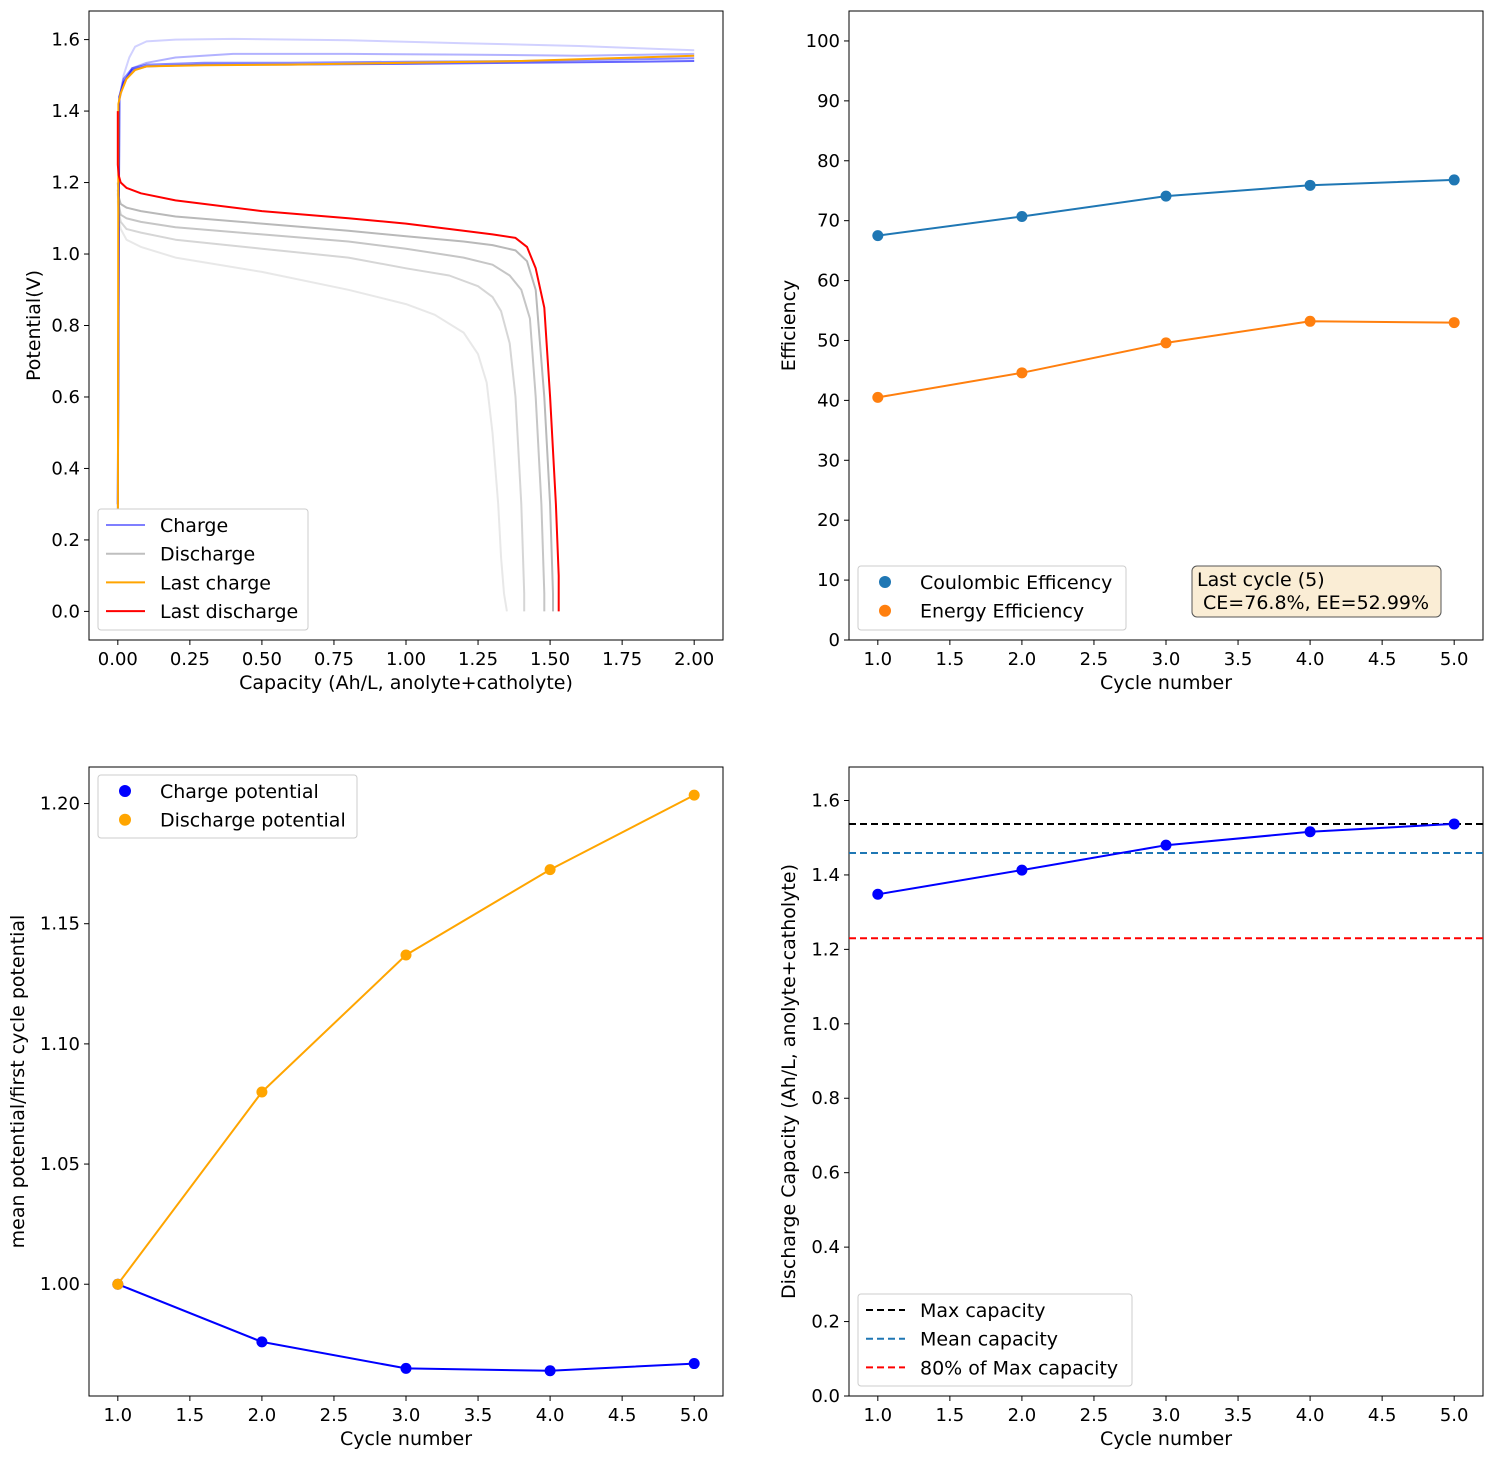 This screenshot has width=1492, height=1459. What do you see at coordinates (1166, 683) in the screenshot?
I see `x-axis-label: Cycle number` at bounding box center [1166, 683].